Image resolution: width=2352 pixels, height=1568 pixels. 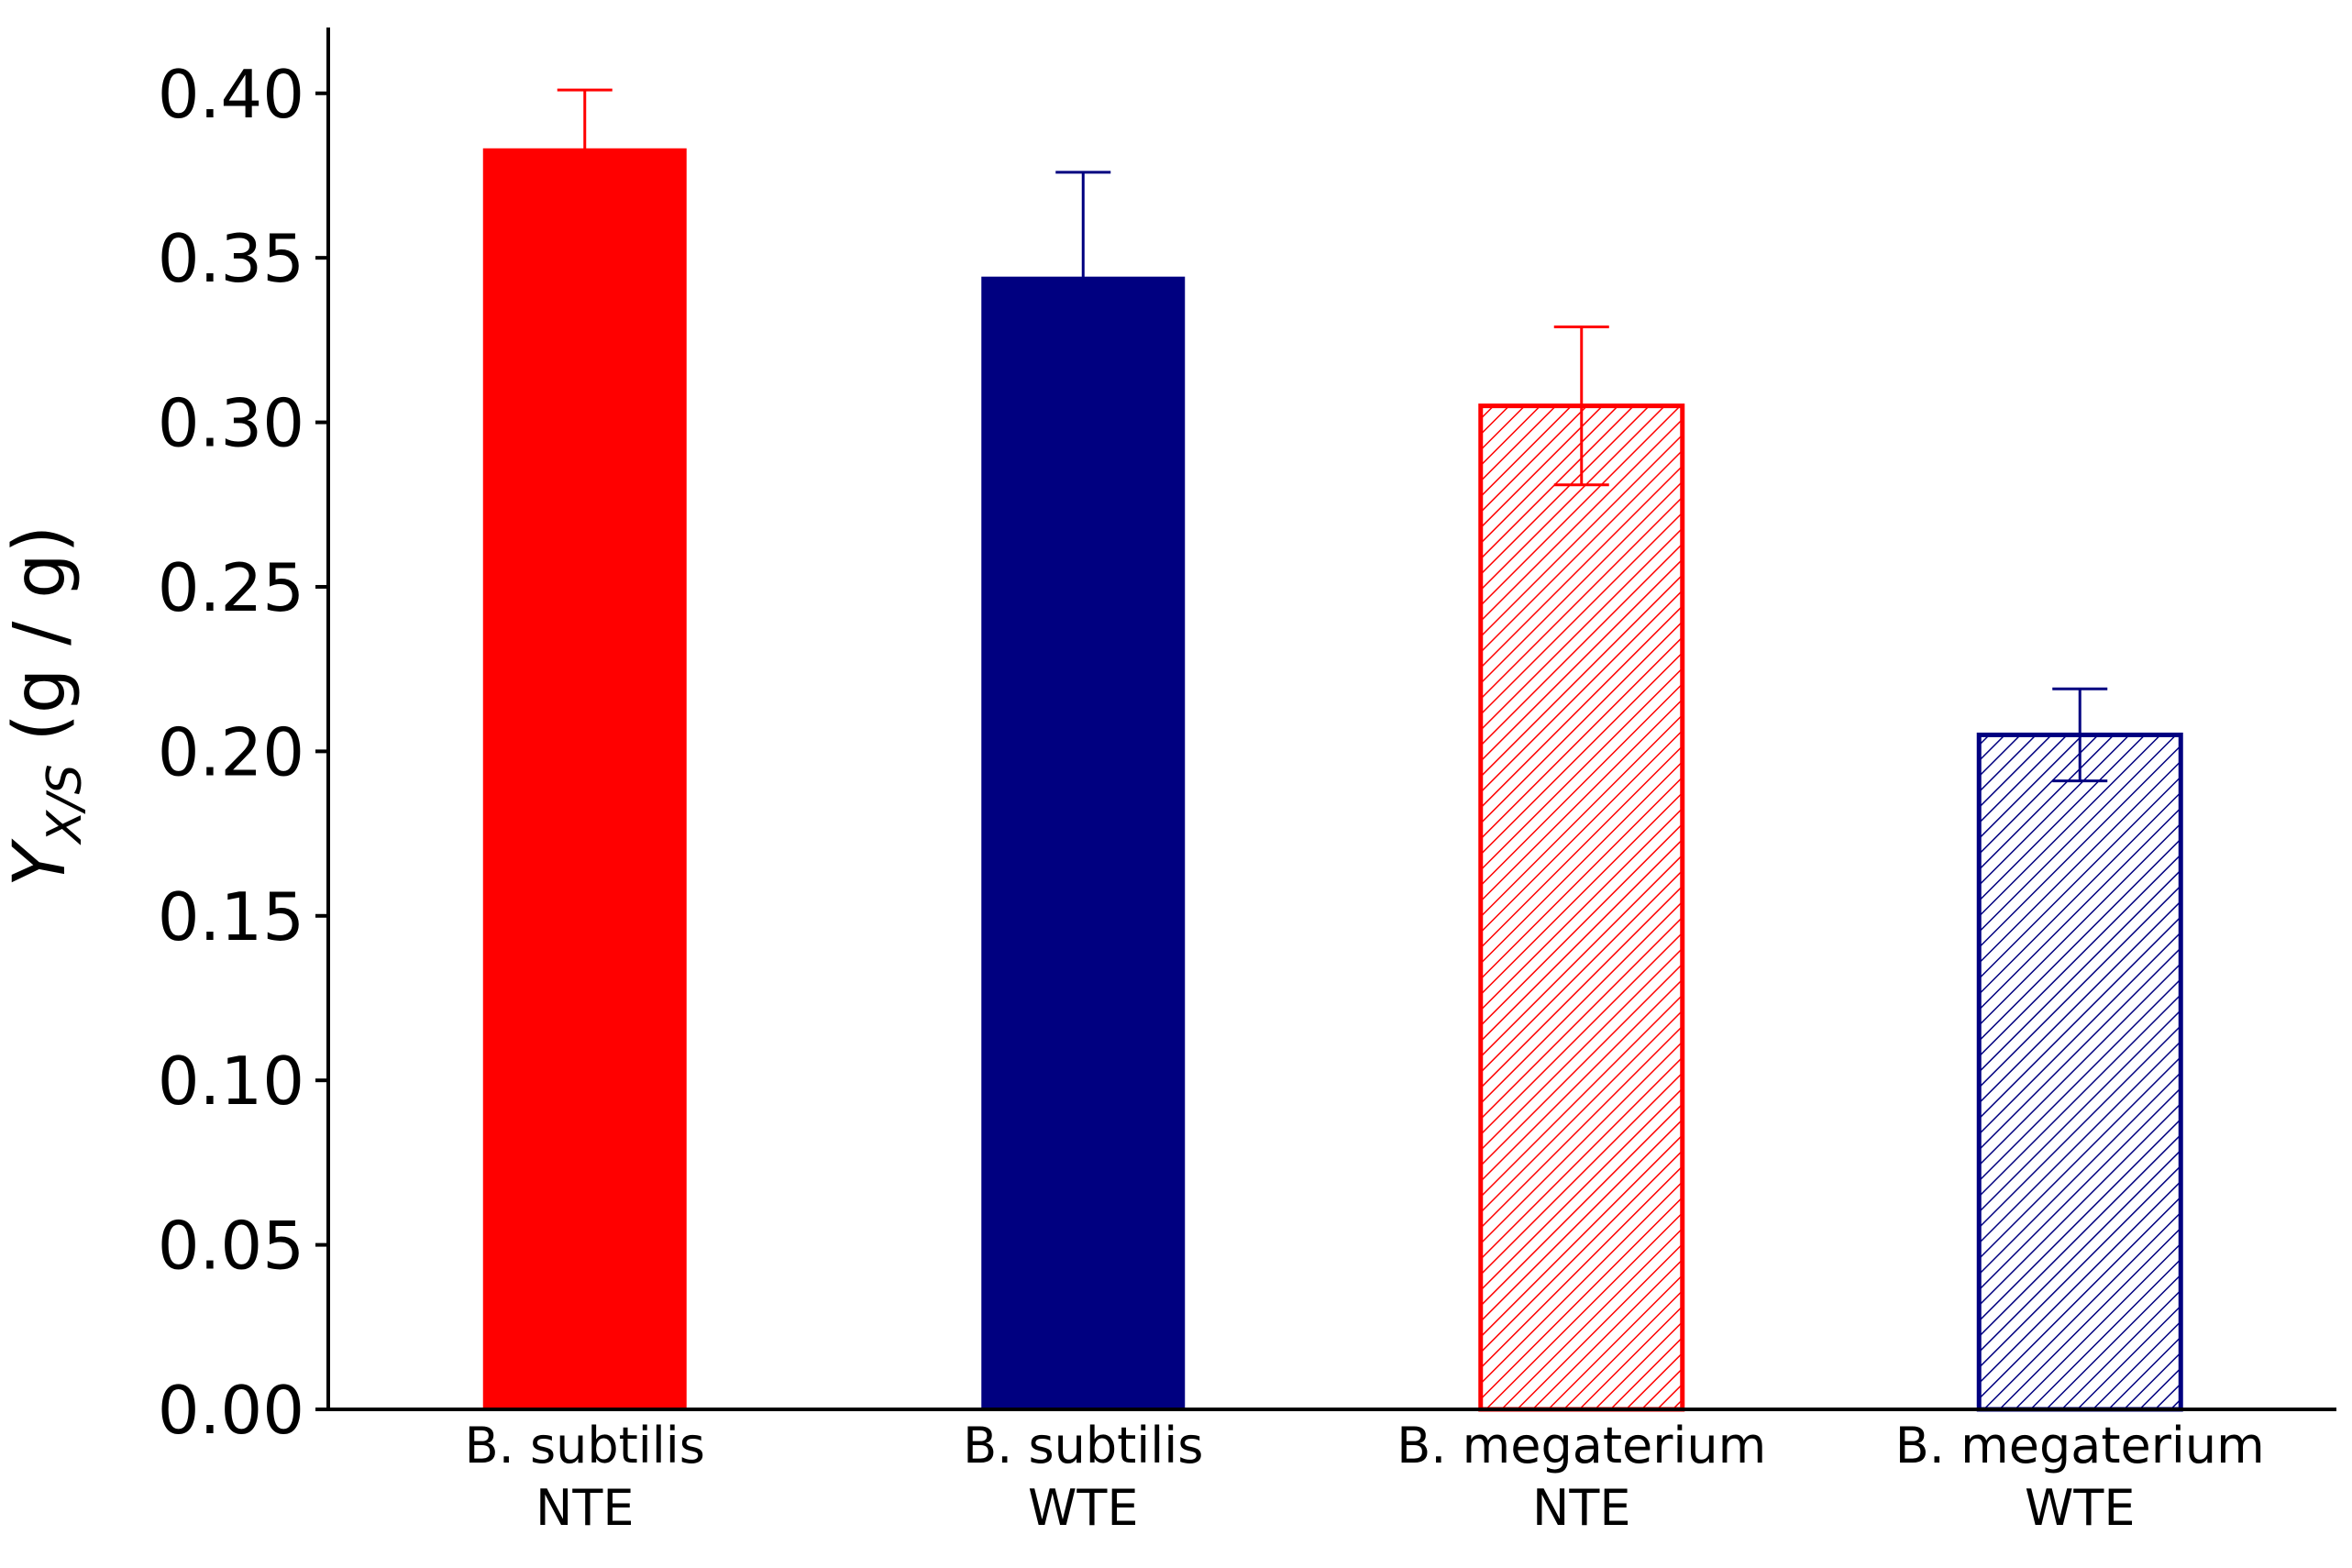 I want to click on y-axis-title-unit: (g / g), so click(x=41, y=645).